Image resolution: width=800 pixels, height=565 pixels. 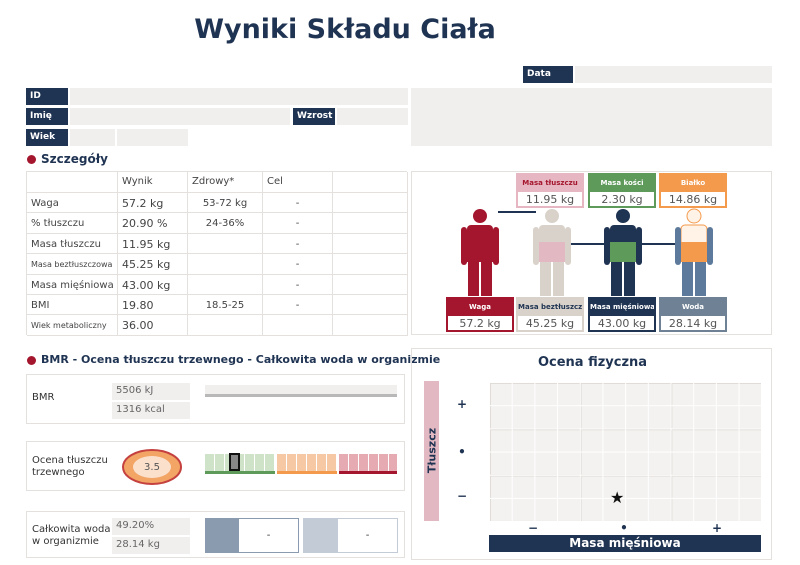 What do you see at coordinates (72, 325) in the screenshot?
I see `row-label: Wiek metaboliczny` at bounding box center [72, 325].